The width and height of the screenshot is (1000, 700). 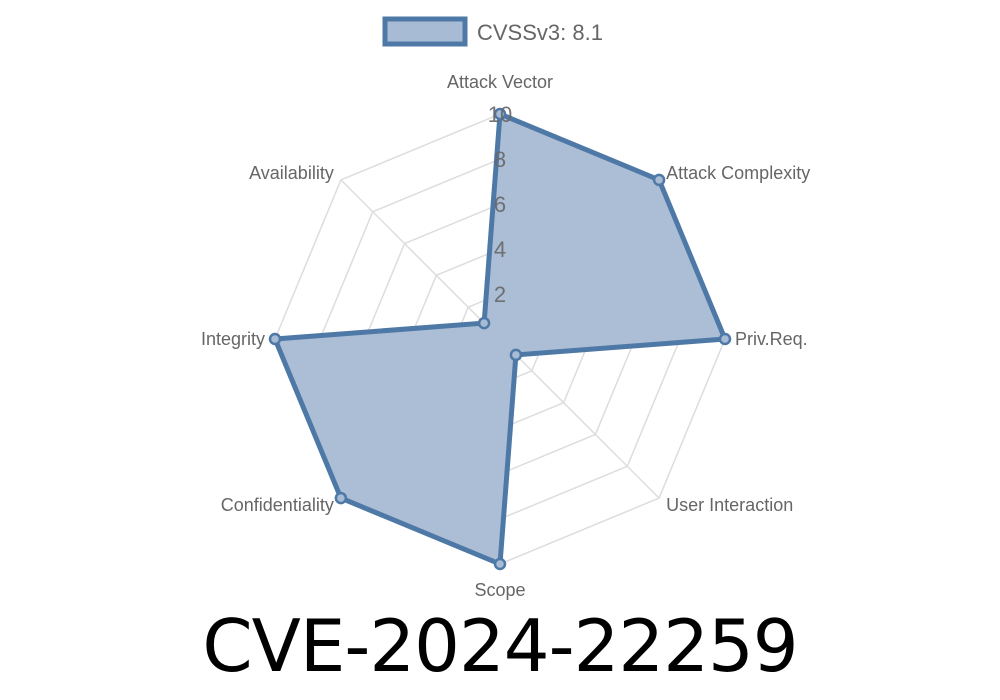 I want to click on axis-label: Attack Complexity, so click(x=738, y=173).